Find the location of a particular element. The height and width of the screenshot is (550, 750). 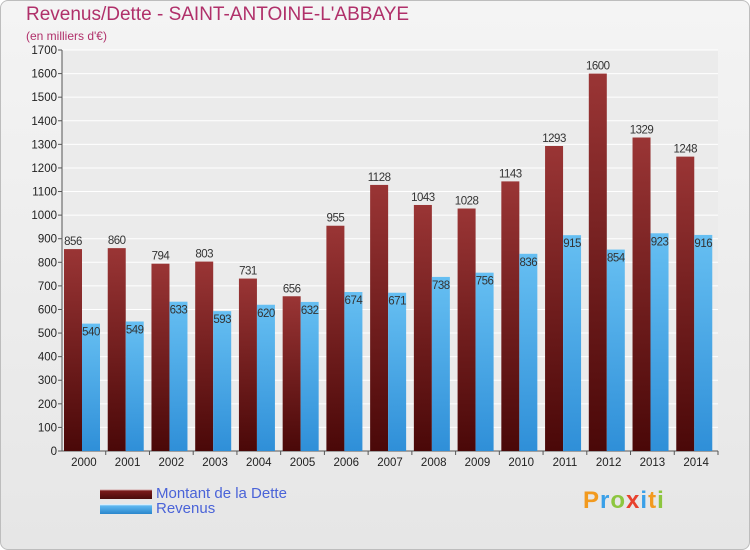

chart-subtitle: (en milliers d'€) is located at coordinates (66, 36).